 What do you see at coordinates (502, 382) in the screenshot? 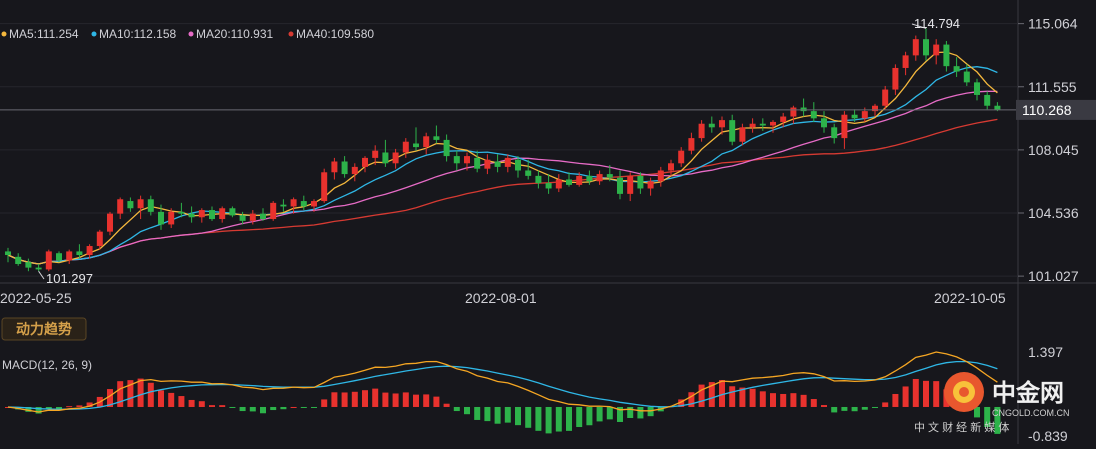
I see `macd-dif-line` at bounding box center [502, 382].